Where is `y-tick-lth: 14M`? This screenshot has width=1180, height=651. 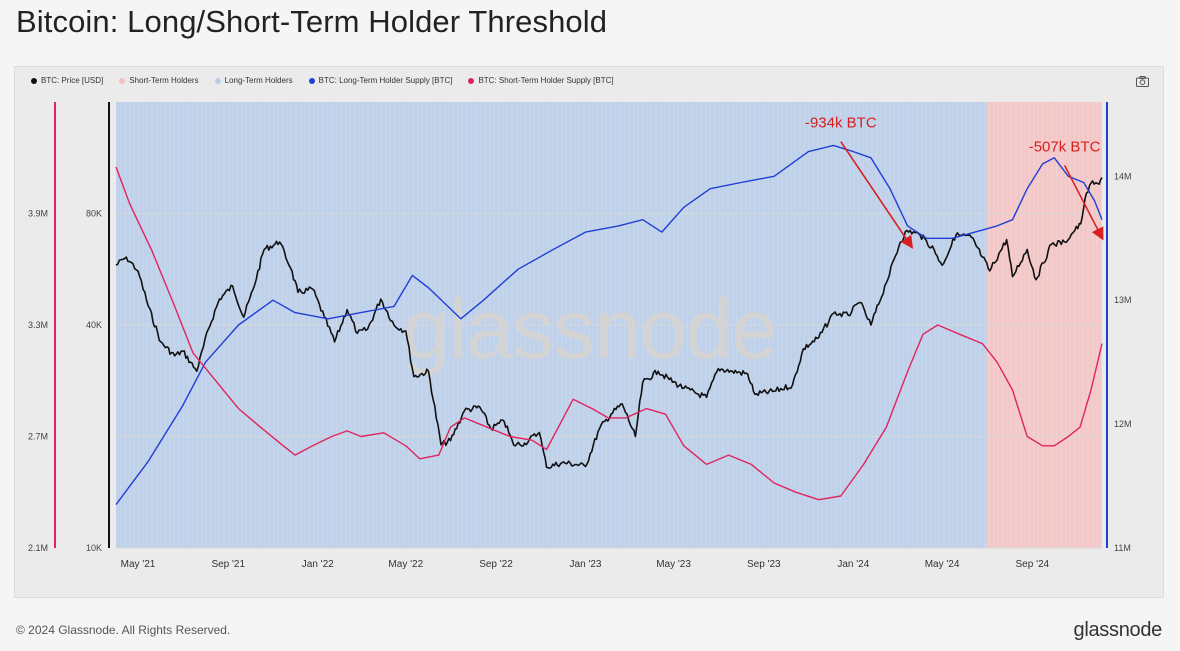 y-tick-lth: 14M is located at coordinates (1123, 176).